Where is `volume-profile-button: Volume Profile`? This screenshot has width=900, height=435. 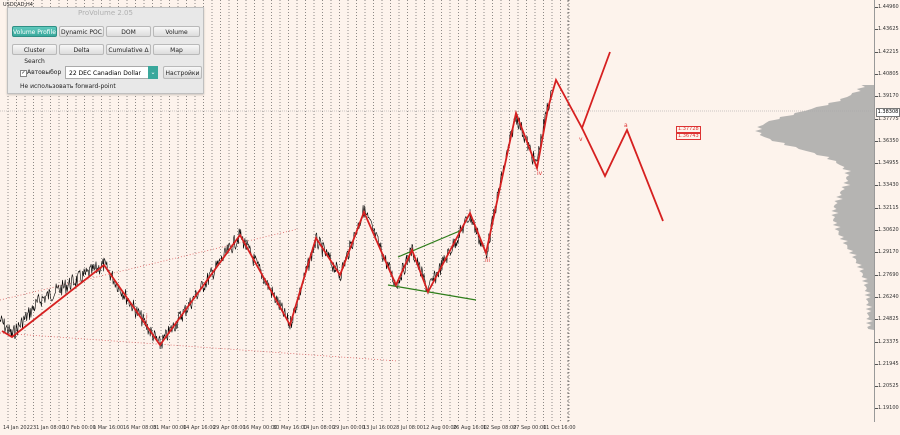 volume-profile-button: Volume Profile is located at coordinates (34, 31).